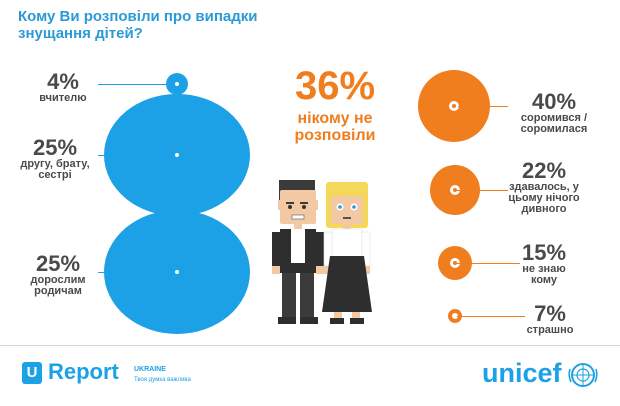  I want to click on boy-figure, so click(298, 252).